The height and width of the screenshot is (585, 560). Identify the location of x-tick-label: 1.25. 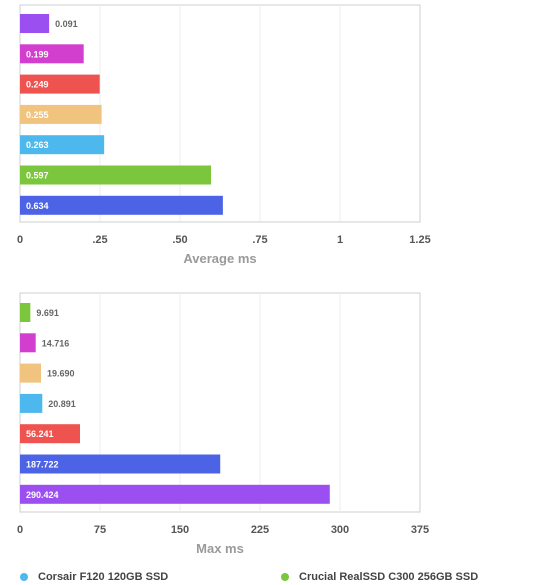
(419, 240).